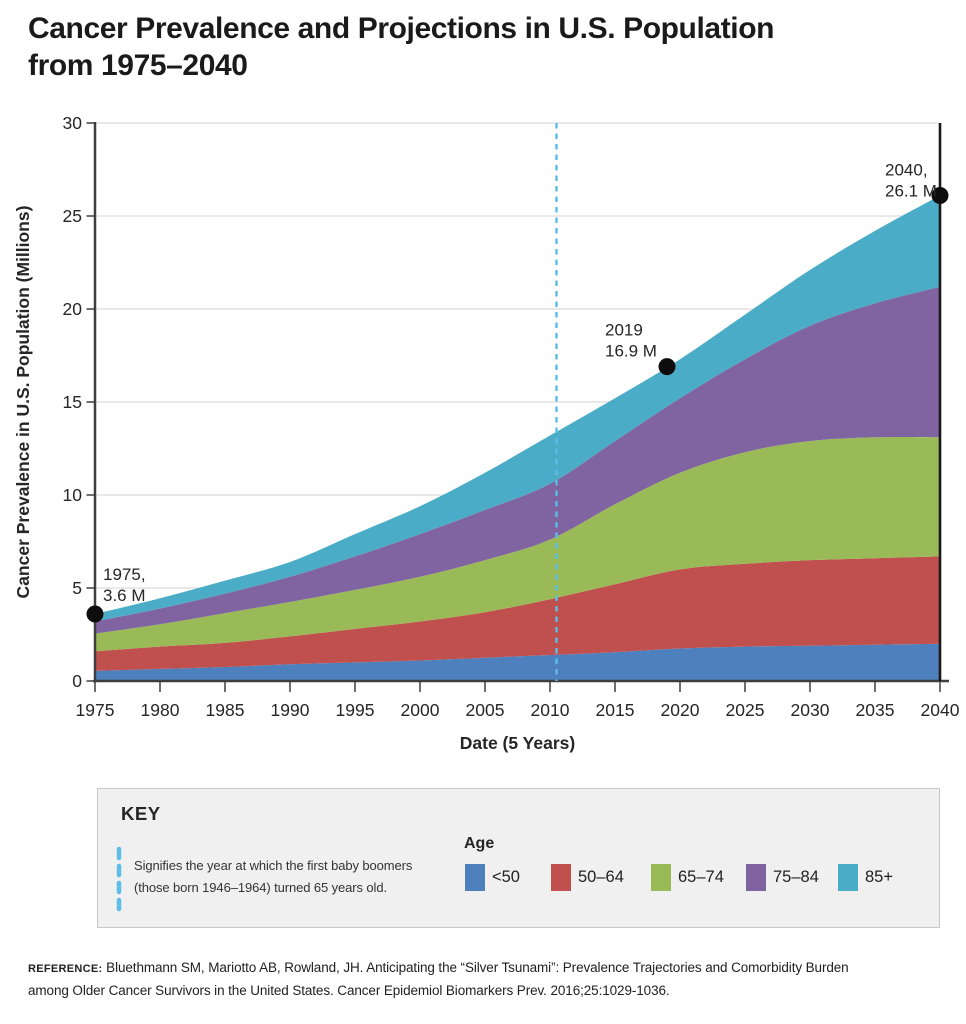 This screenshot has width=966, height=1024. I want to click on x-tick-label: 2030, so click(810, 710).